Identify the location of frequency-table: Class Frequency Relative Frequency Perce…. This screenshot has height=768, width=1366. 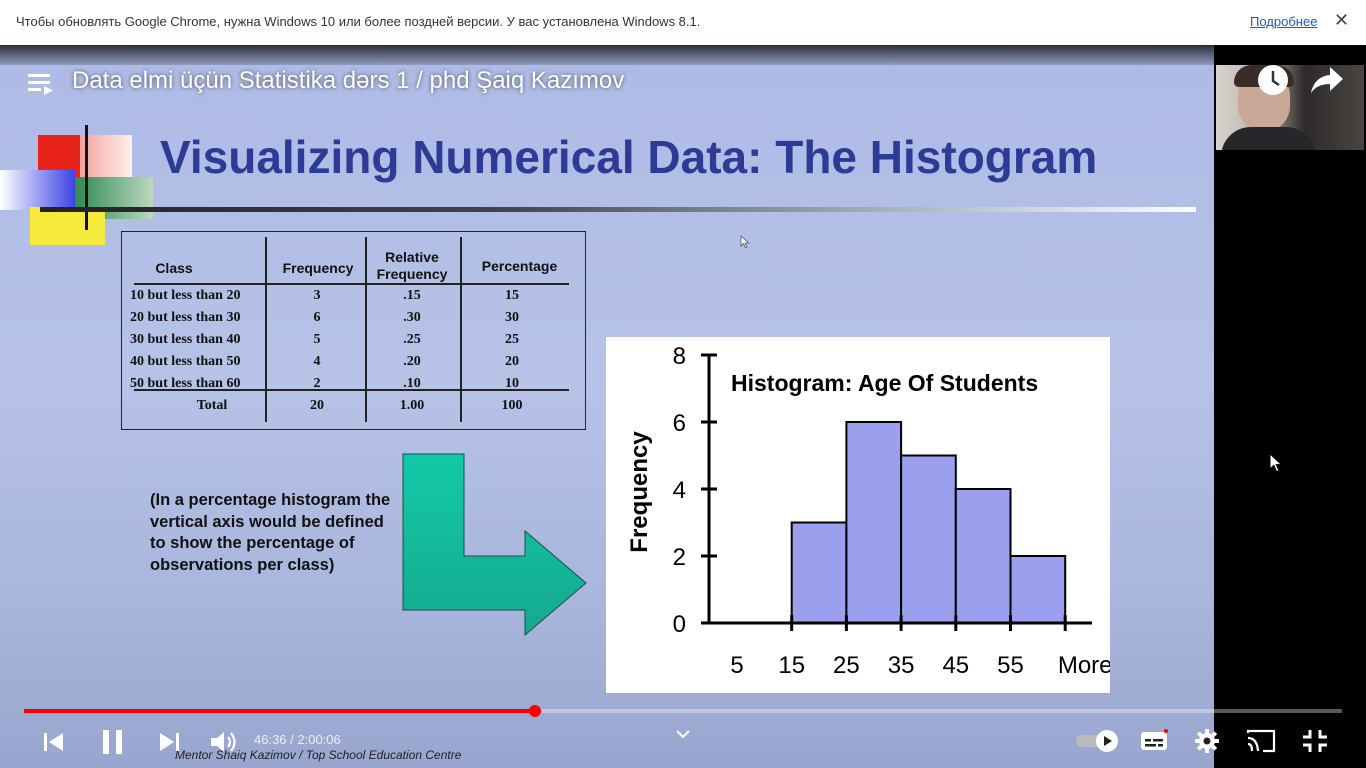
(353, 330).